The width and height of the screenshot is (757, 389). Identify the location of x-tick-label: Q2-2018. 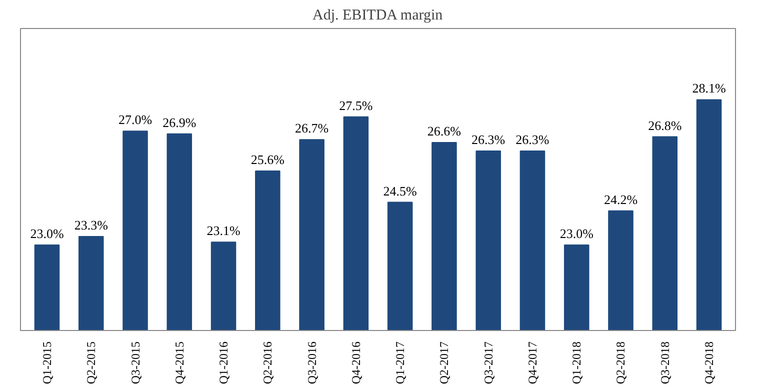
(621, 362).